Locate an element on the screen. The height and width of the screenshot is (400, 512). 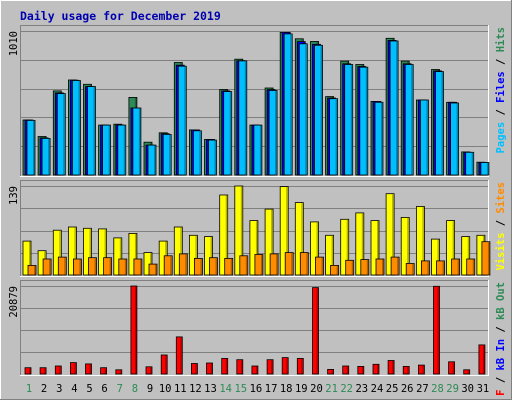
x-tick-label-day-30: 30 is located at coordinates (467, 389).